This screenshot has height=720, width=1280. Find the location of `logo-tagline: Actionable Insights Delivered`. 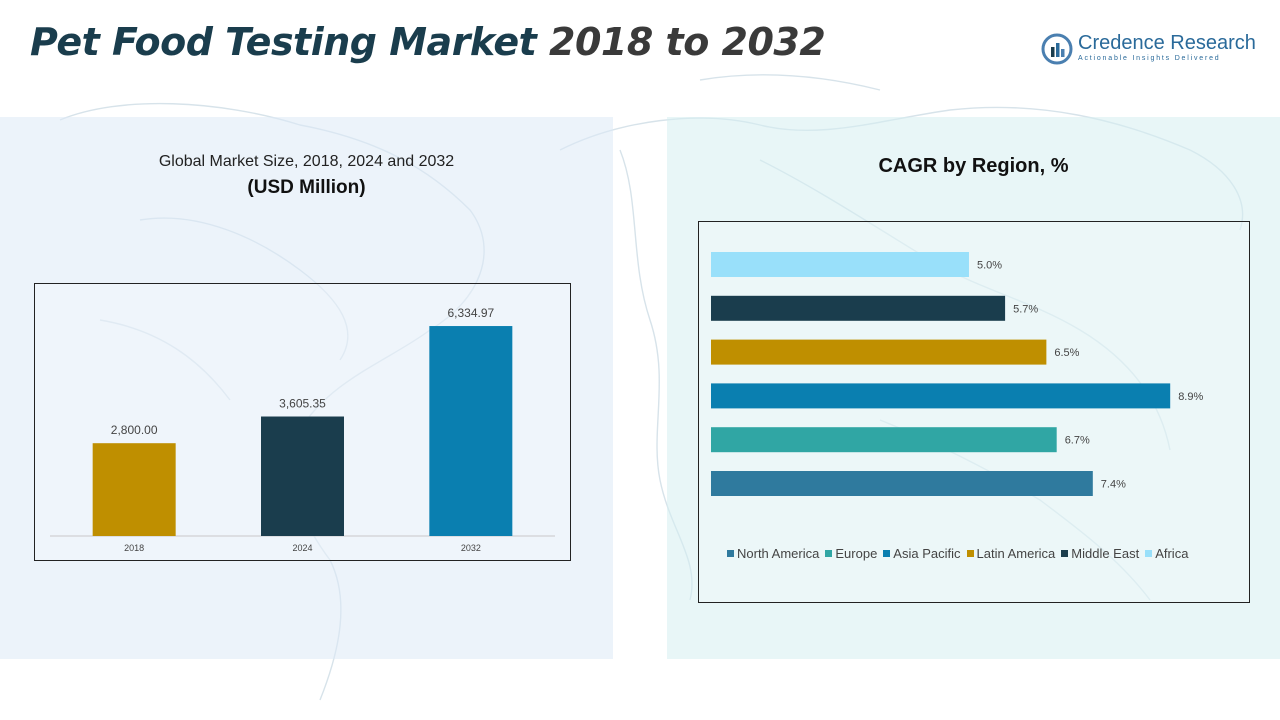

logo-tagline: Actionable Insights Delivered is located at coordinates (1149, 58).